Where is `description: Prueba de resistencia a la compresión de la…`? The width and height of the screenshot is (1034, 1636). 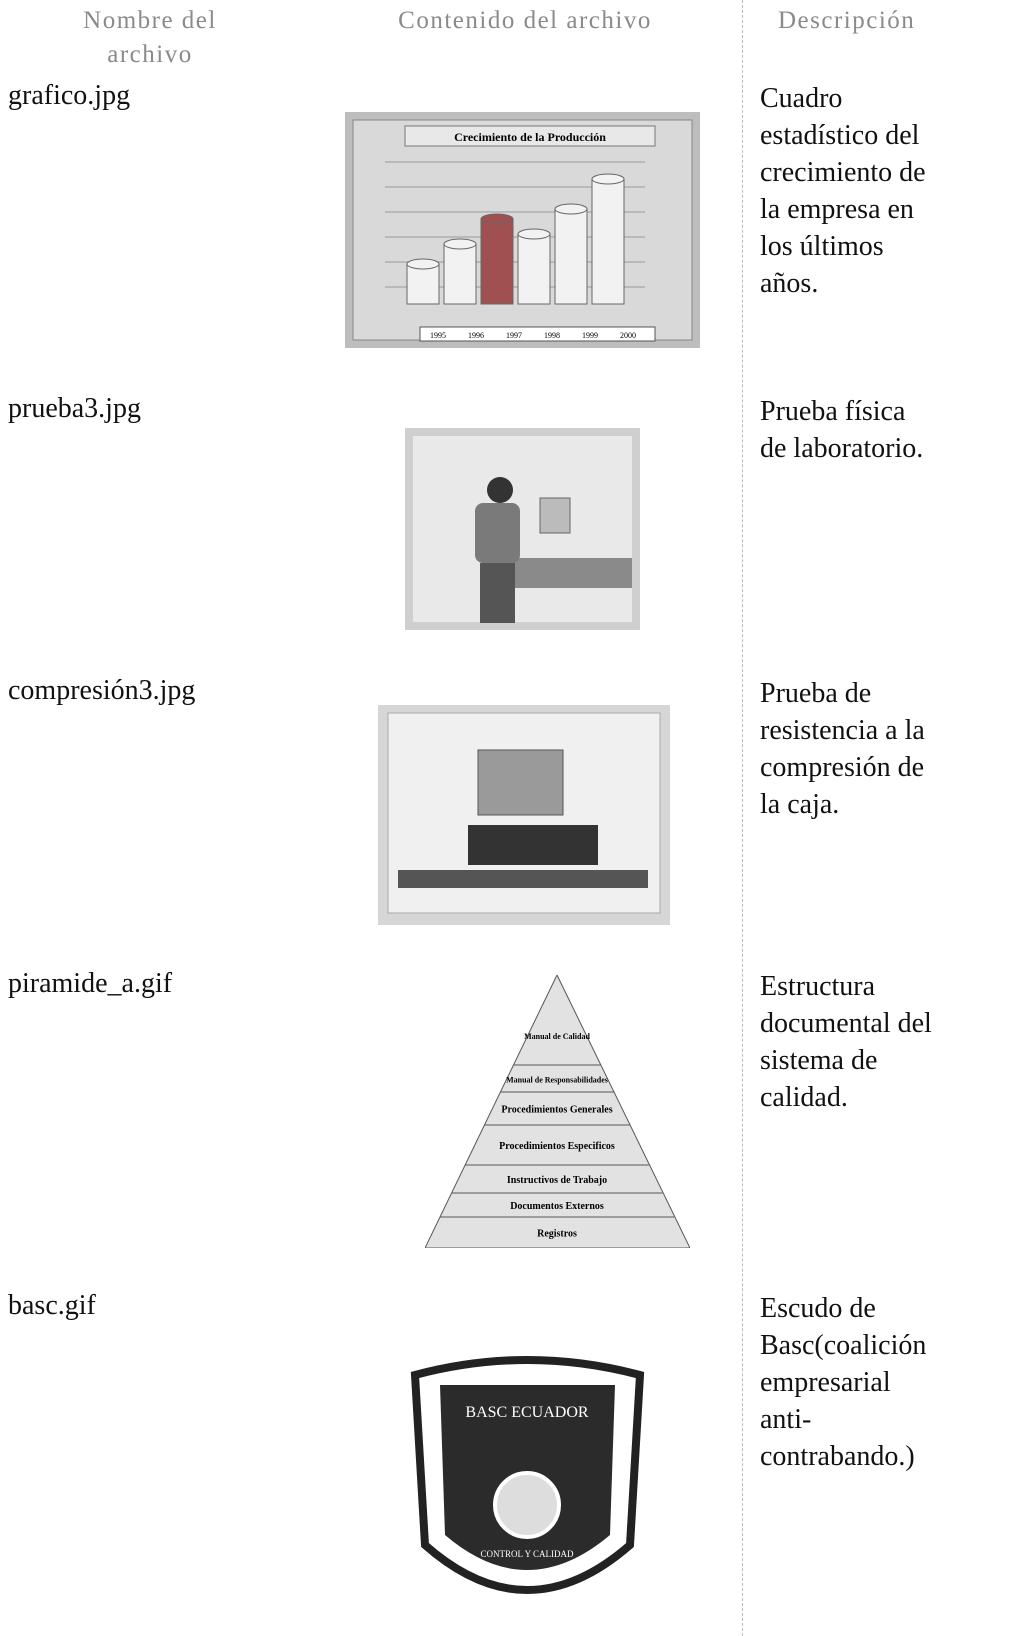 description: Prueba de resistencia a la compresión de la… is located at coordinates (842, 749).